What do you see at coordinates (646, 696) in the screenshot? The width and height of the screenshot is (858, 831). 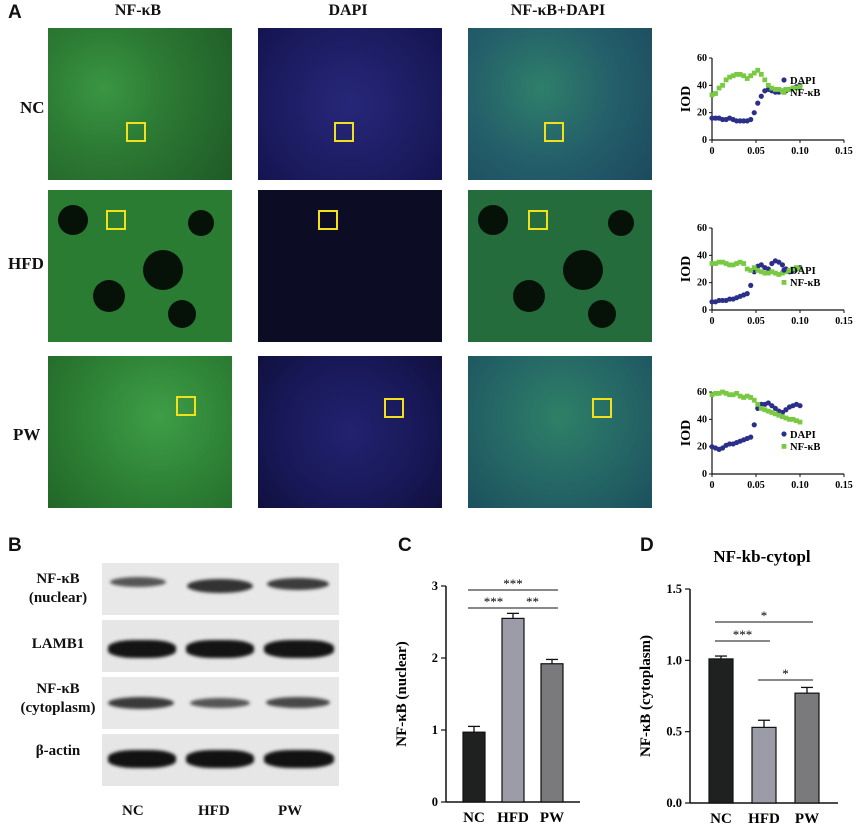 I see `y-axis-label: NF-κB (cytoplasm)` at bounding box center [646, 696].